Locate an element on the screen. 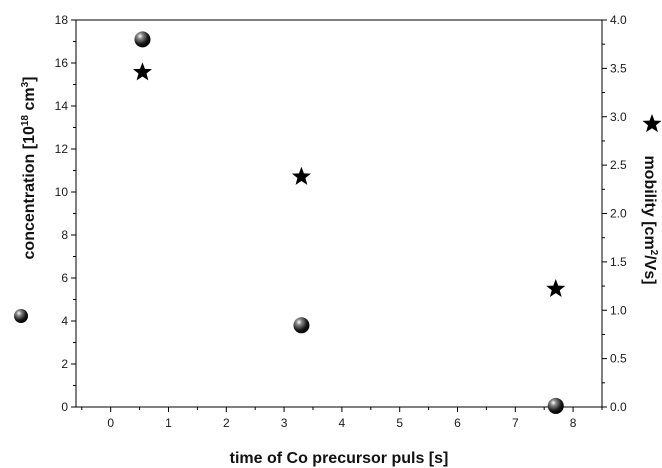 This screenshot has width=662, height=468. x-axis: 0 1 2 3 4 5 6 7 8 is located at coordinates (342, 418).